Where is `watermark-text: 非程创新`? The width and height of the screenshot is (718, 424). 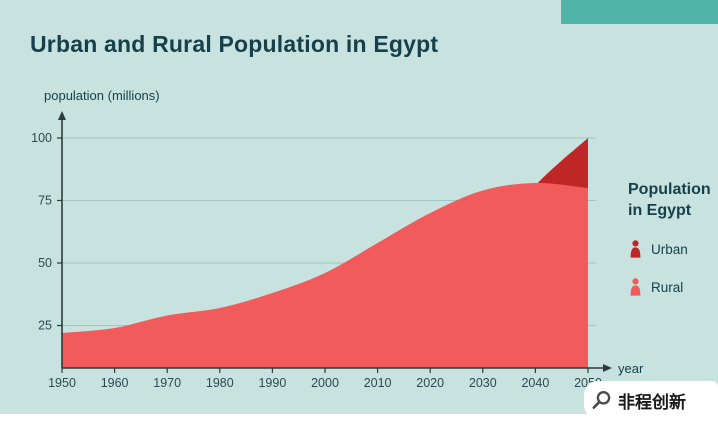 watermark-text: 非程创新 is located at coordinates (652, 402).